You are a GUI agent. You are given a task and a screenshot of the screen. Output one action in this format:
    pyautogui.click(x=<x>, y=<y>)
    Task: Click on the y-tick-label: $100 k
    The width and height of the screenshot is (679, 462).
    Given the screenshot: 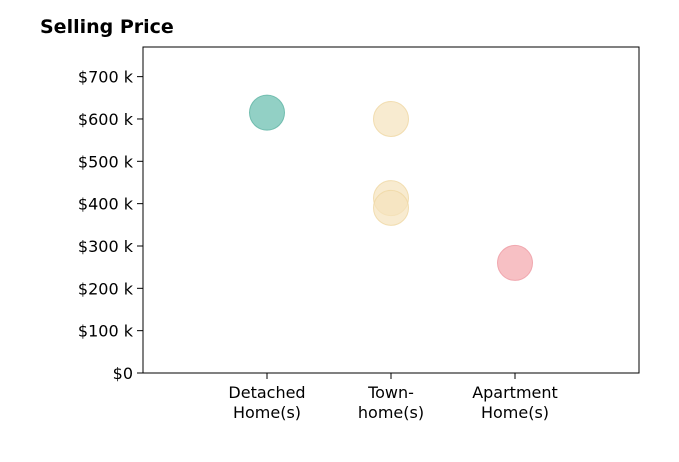 What is the action you would take?
    pyautogui.click(x=106, y=331)
    